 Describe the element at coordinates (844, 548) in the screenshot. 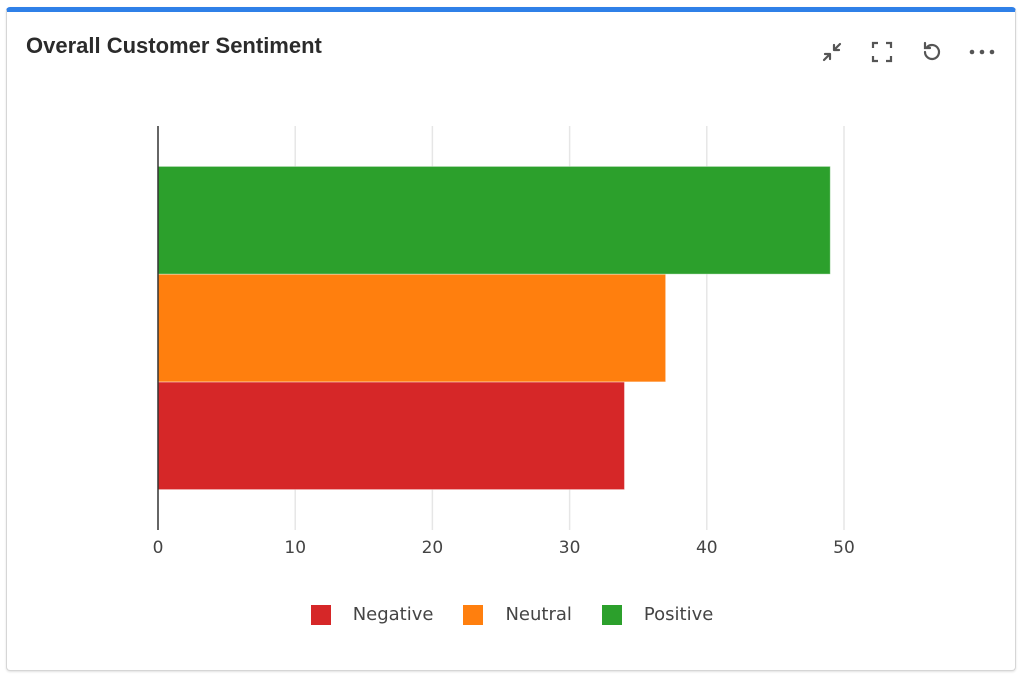

I see `x-tick-label: 50` at that location.